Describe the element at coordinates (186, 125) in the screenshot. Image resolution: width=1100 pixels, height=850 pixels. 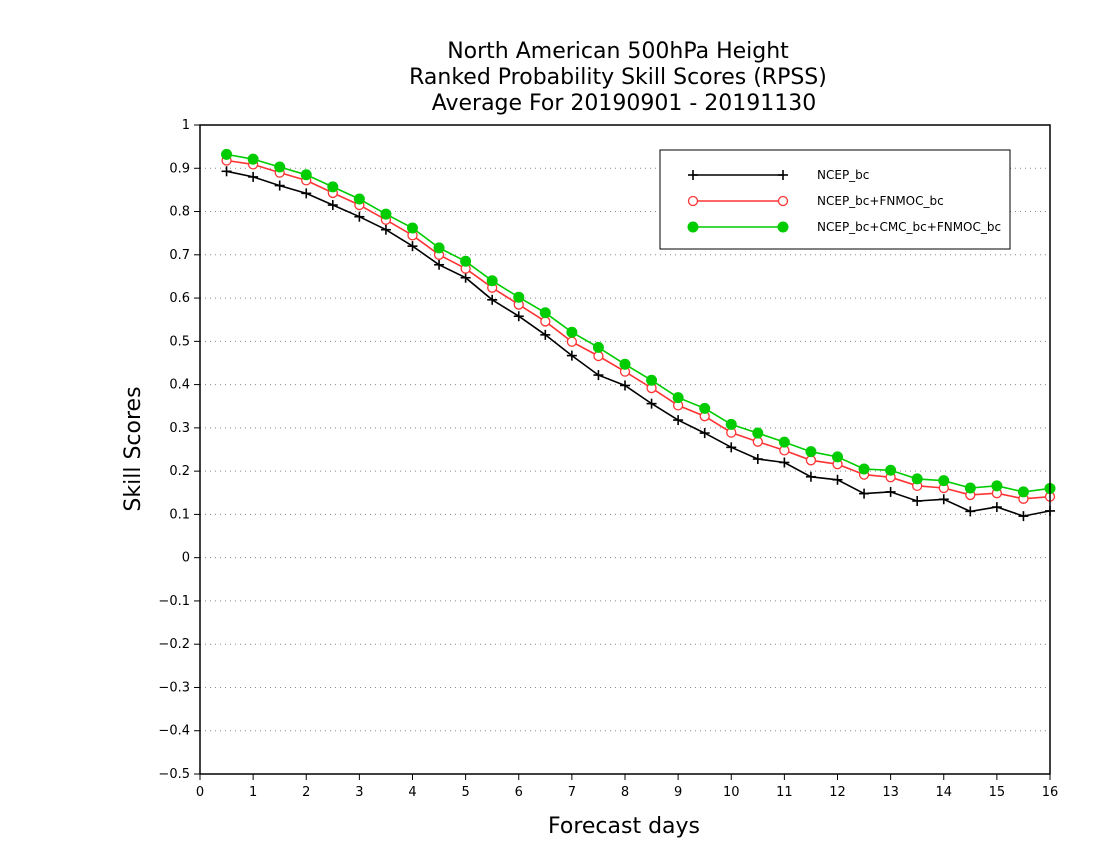
I see `y-tick-label: 1` at that location.